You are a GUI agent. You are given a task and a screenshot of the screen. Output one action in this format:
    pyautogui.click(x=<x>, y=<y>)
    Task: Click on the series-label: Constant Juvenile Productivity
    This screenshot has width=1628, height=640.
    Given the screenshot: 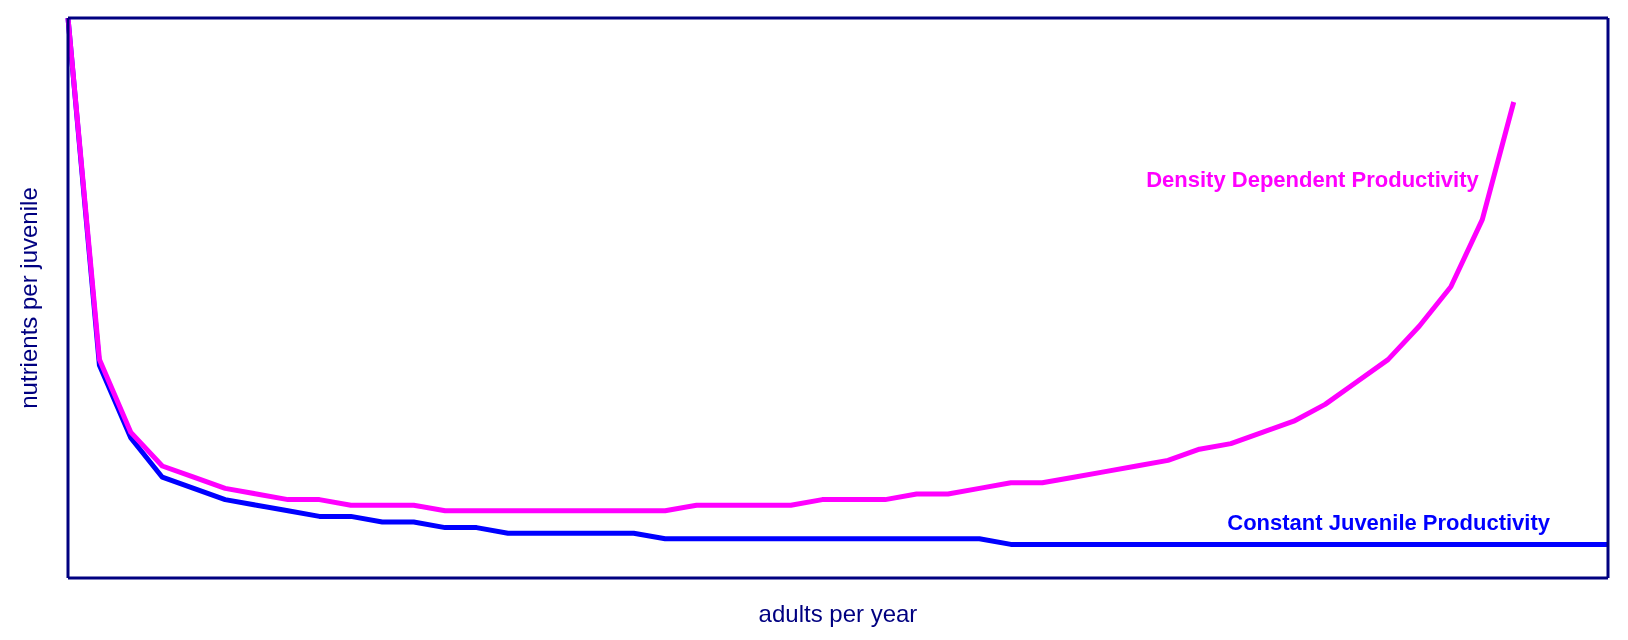 What is the action you would take?
    pyautogui.click(x=1389, y=523)
    